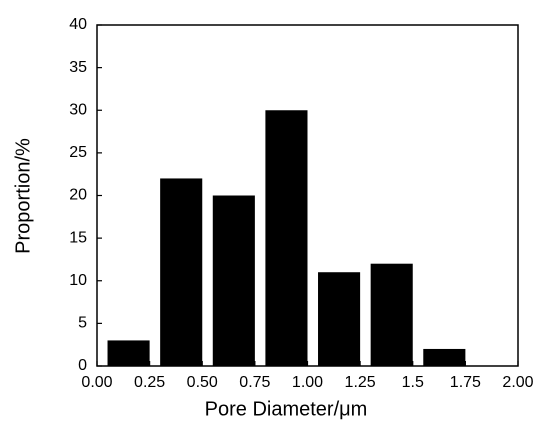  I want to click on x-tick-label: 1.5, so click(413, 382).